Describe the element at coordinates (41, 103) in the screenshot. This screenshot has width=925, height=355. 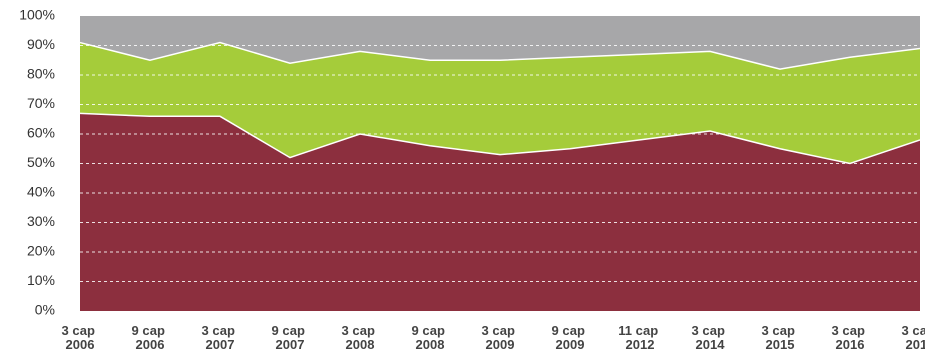
I see `y-tick-label: 70%` at that location.